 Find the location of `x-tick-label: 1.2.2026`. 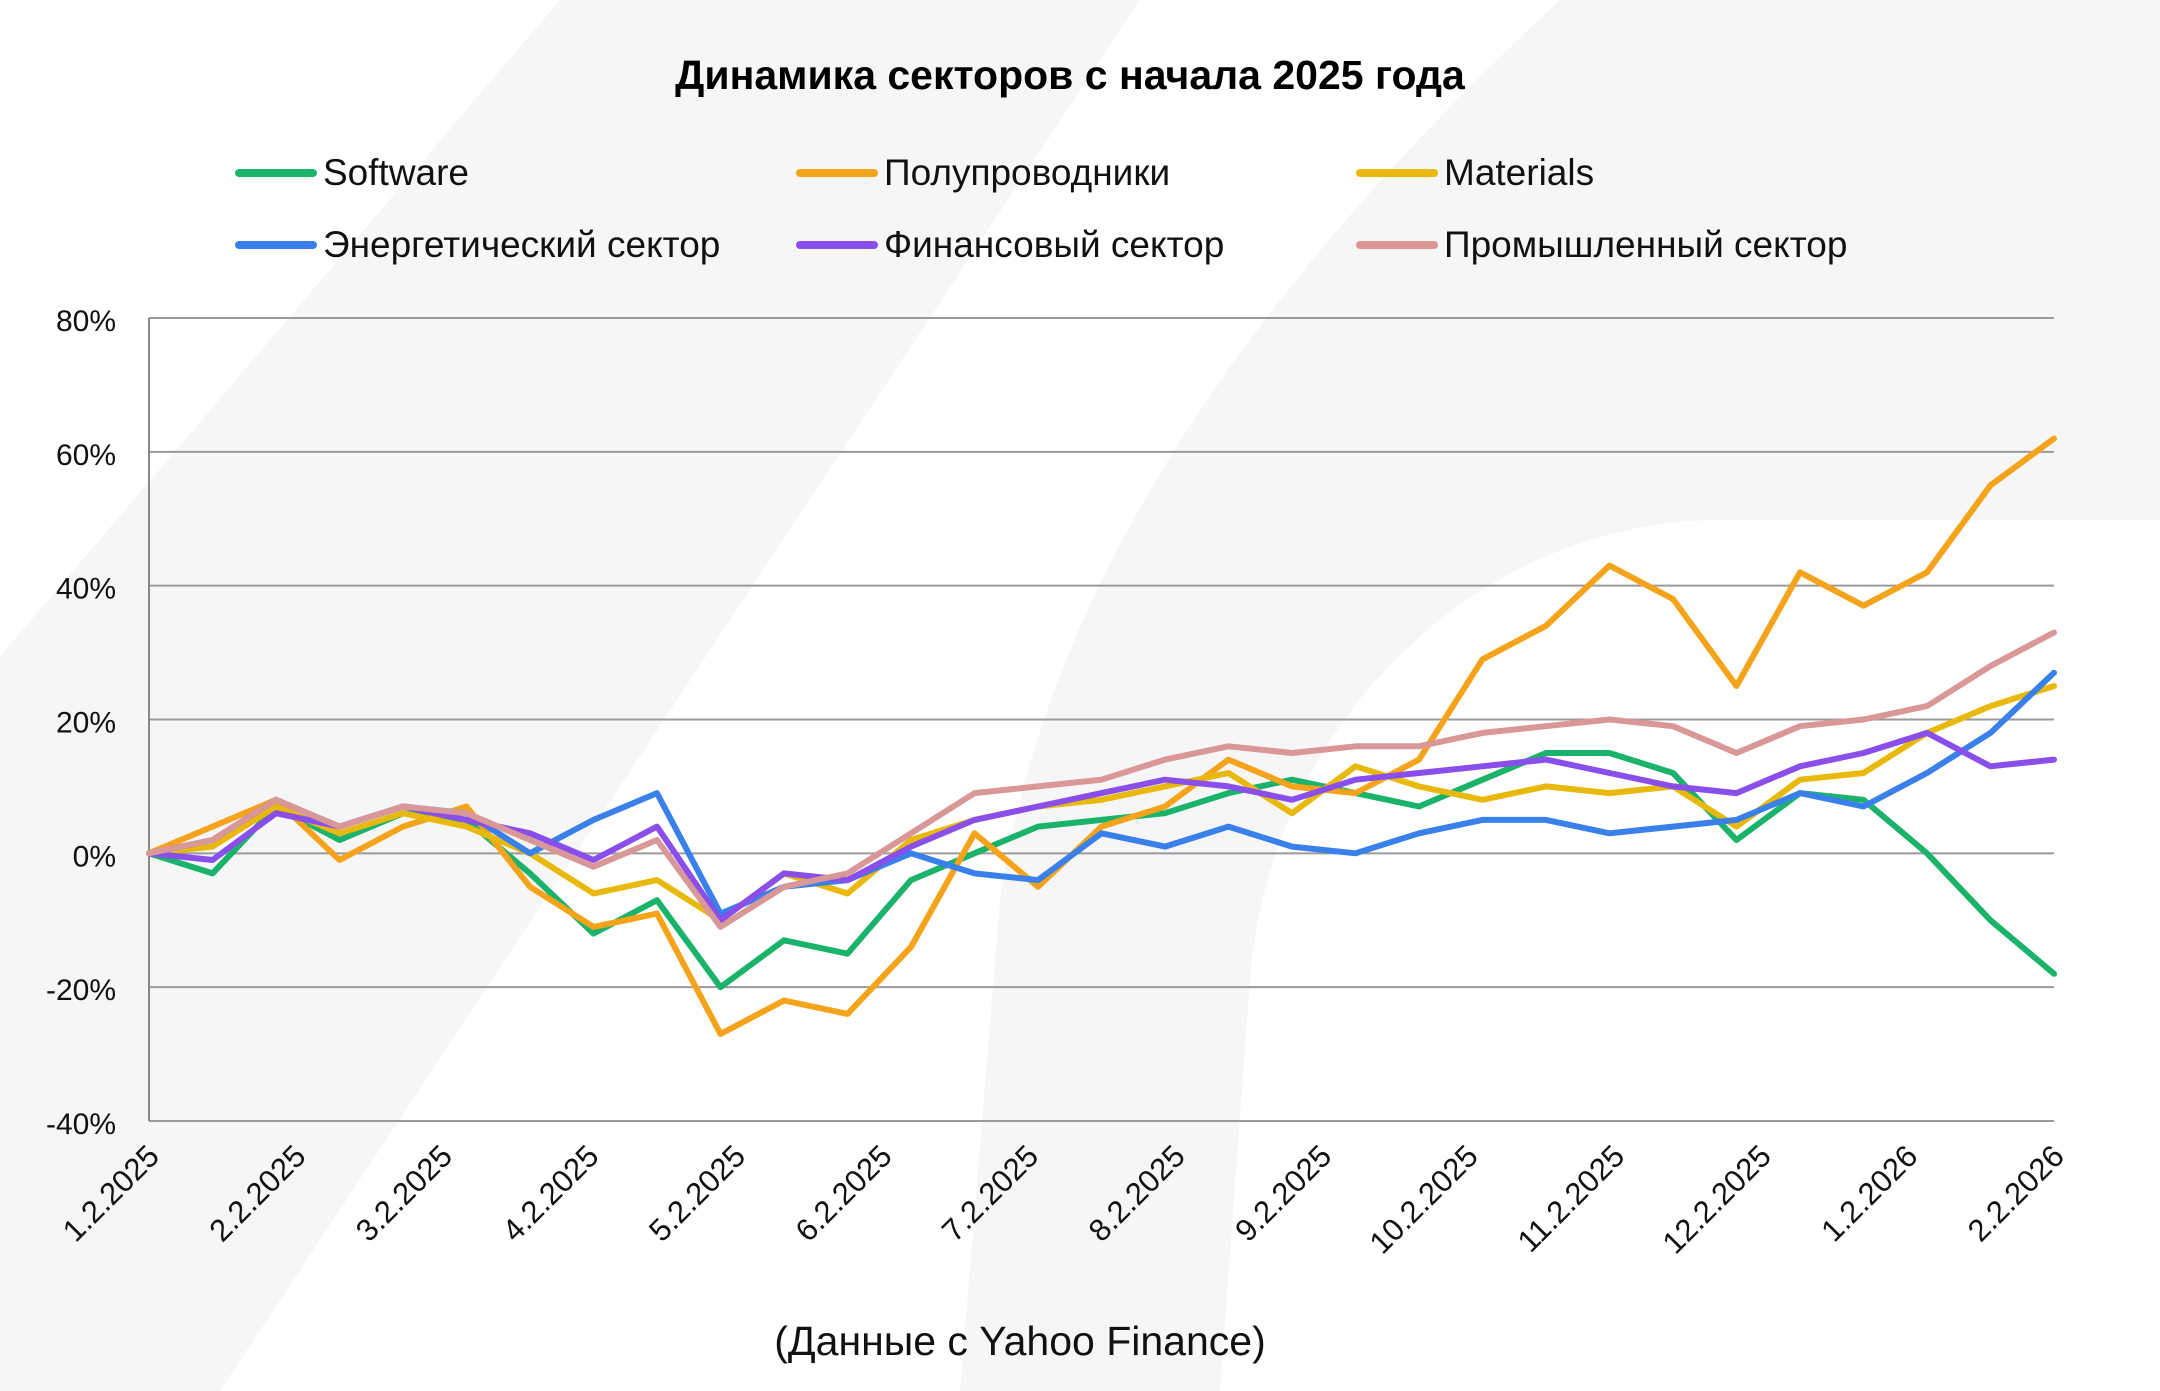

x-tick-label: 1.2.2026 is located at coordinates (1869, 1193).